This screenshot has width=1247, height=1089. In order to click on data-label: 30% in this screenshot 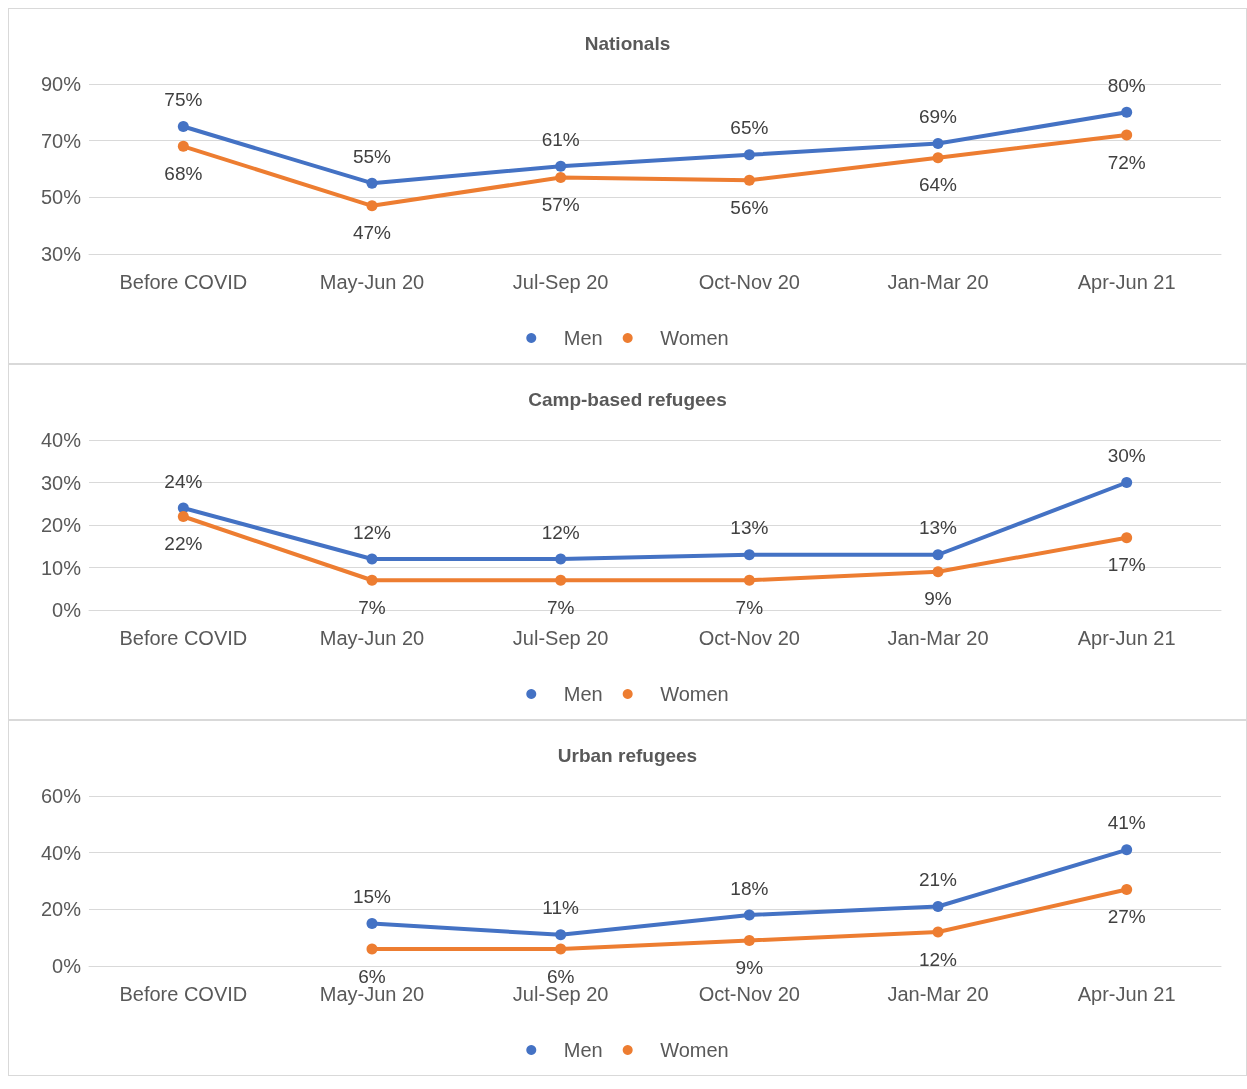, I will do `click(1126, 455)`.